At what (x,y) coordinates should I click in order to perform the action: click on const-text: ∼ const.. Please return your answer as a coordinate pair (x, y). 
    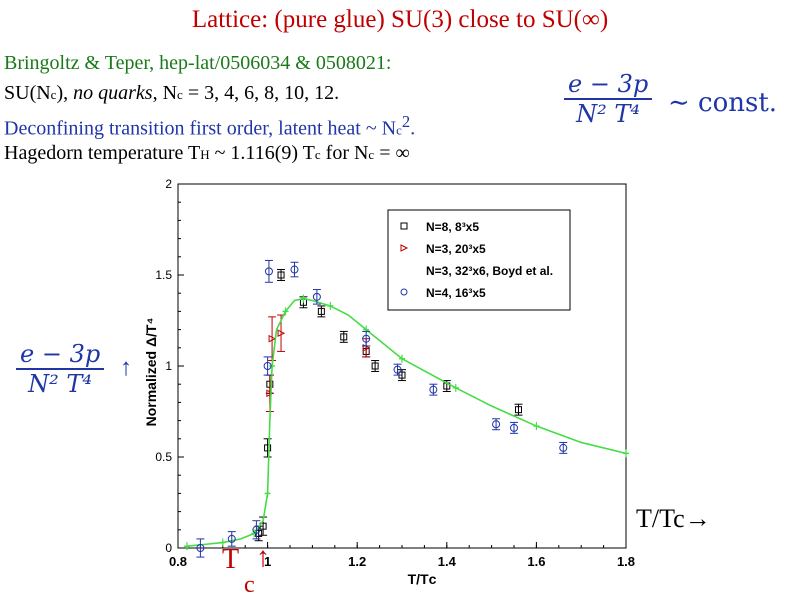
    Looking at the image, I should click on (723, 103).